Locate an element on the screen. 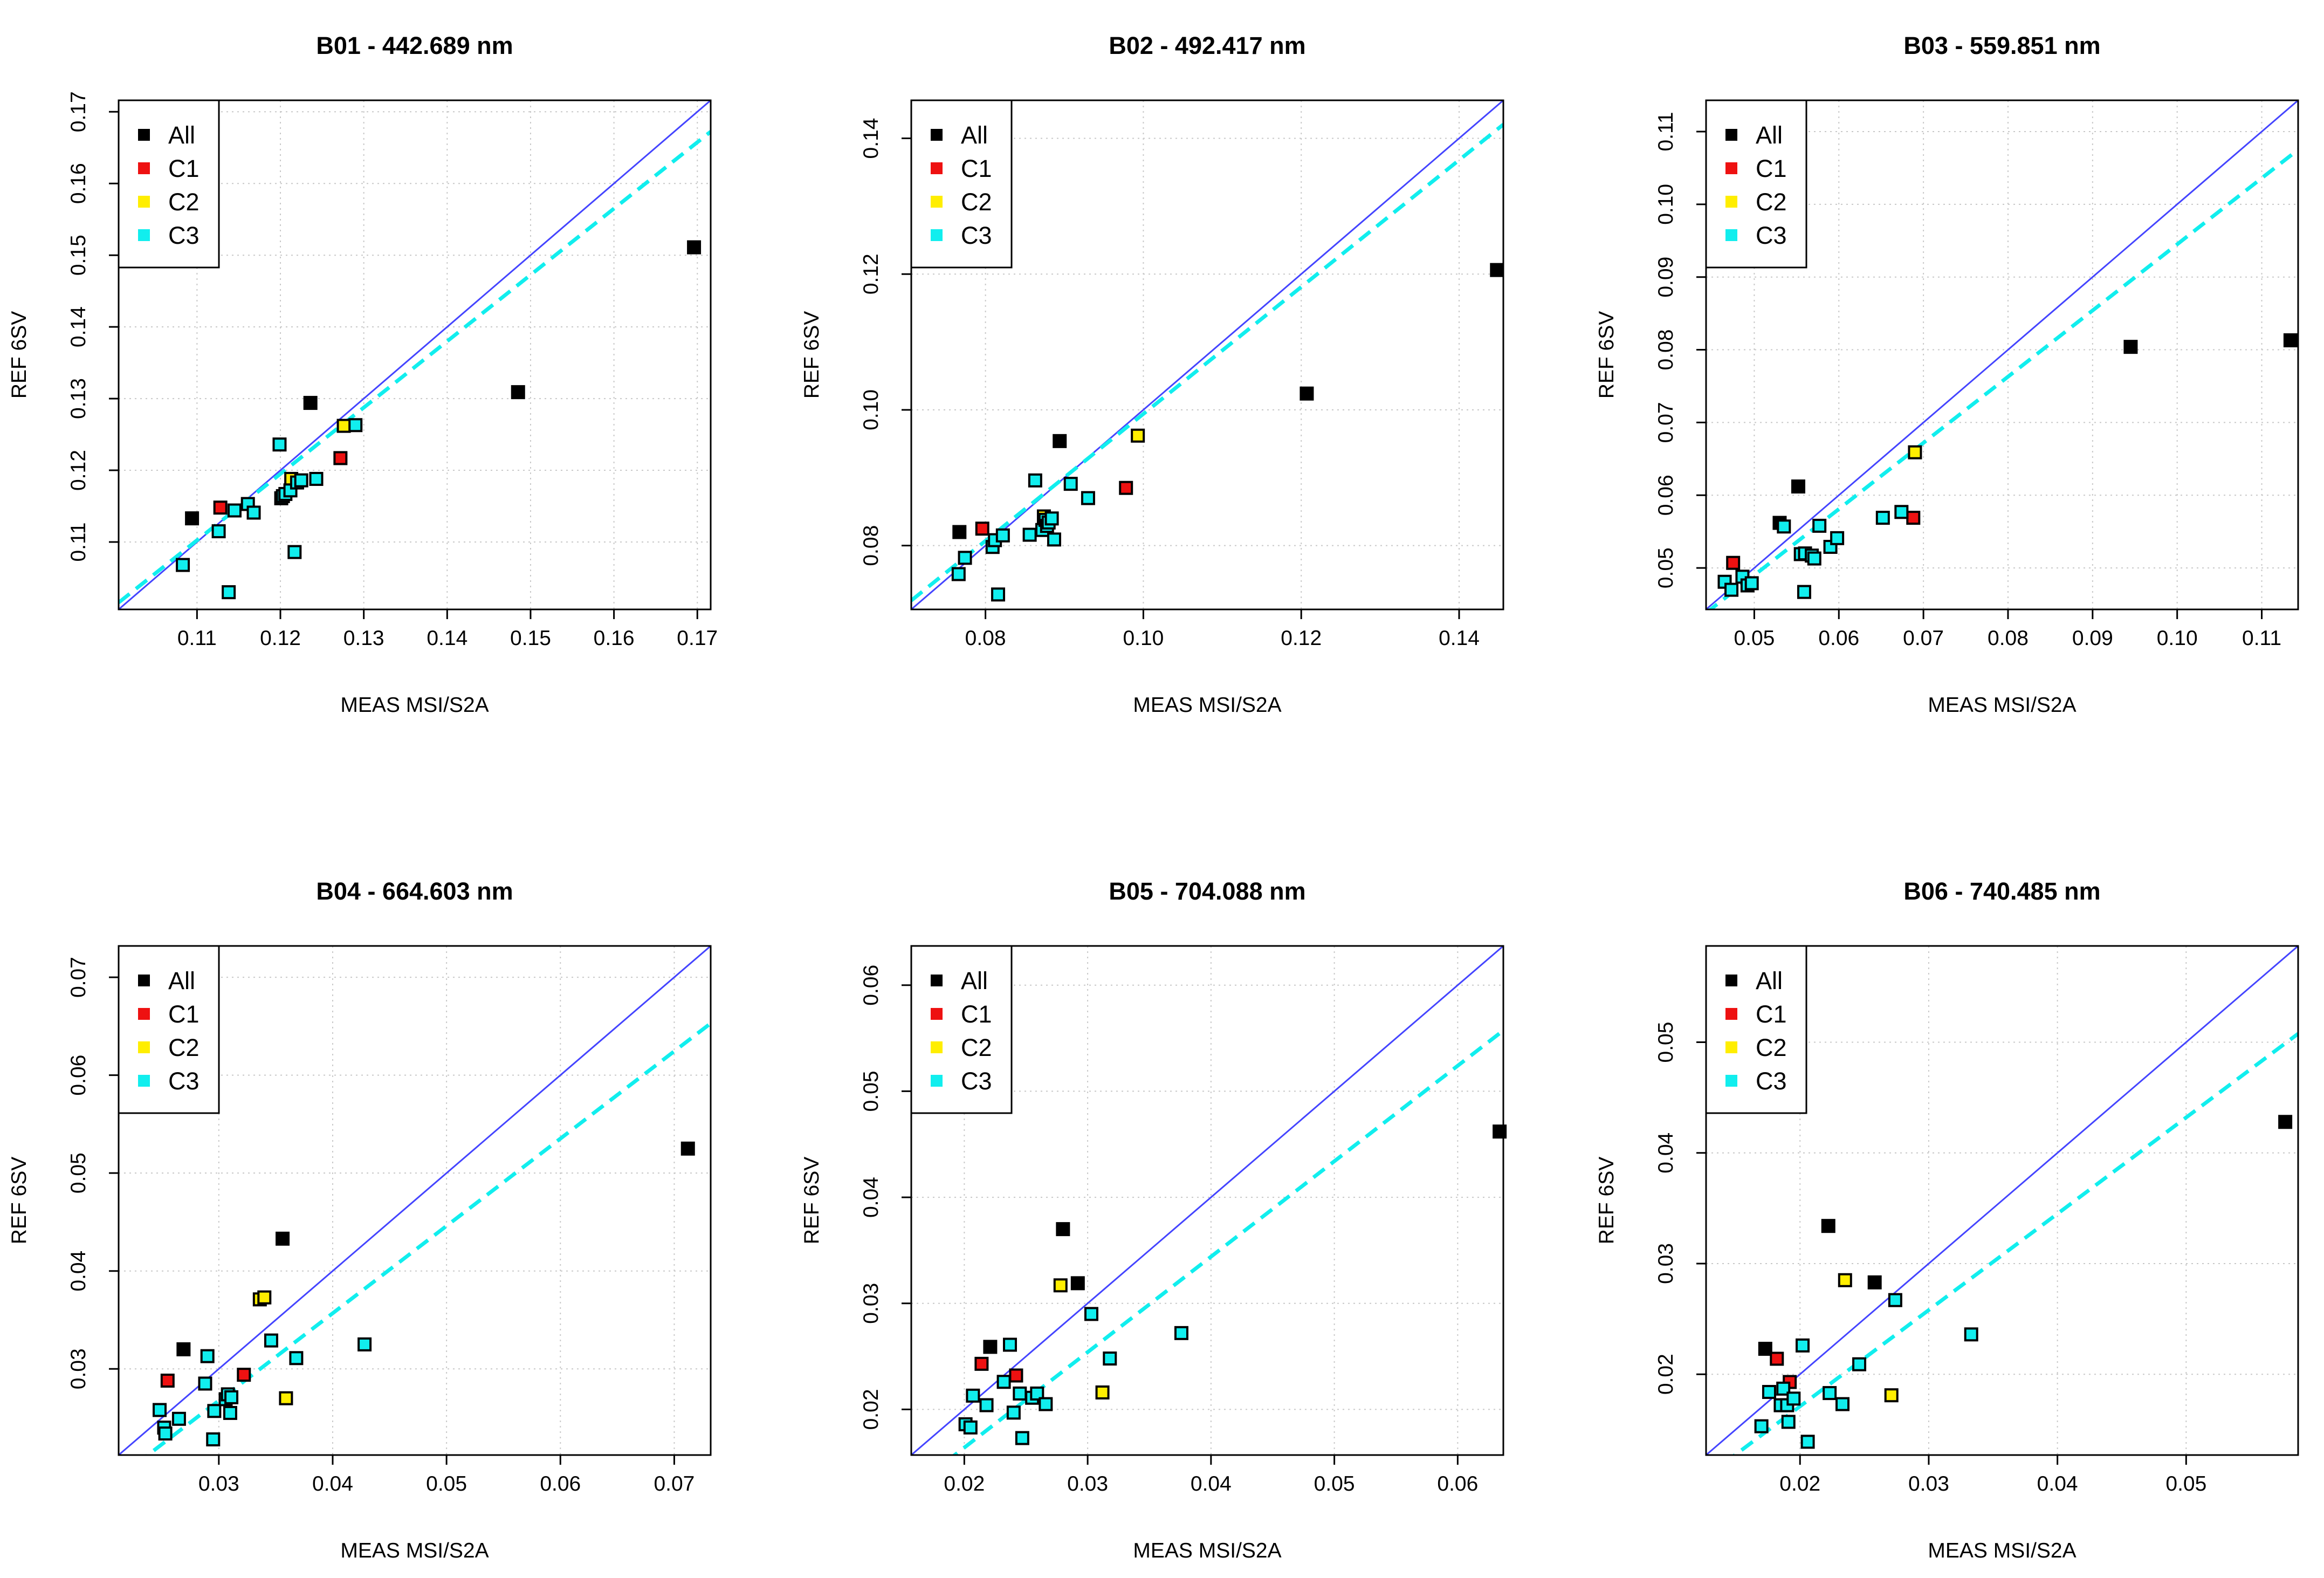 The image size is (2324, 1578). y-tick-label: 0.13 is located at coordinates (78, 398).